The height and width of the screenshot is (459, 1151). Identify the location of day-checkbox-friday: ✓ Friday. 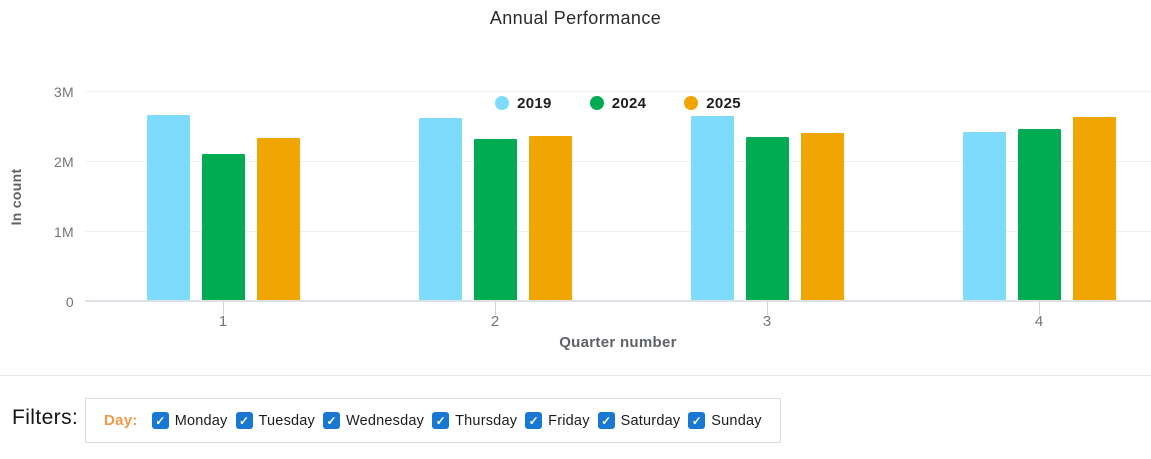
(557, 420).